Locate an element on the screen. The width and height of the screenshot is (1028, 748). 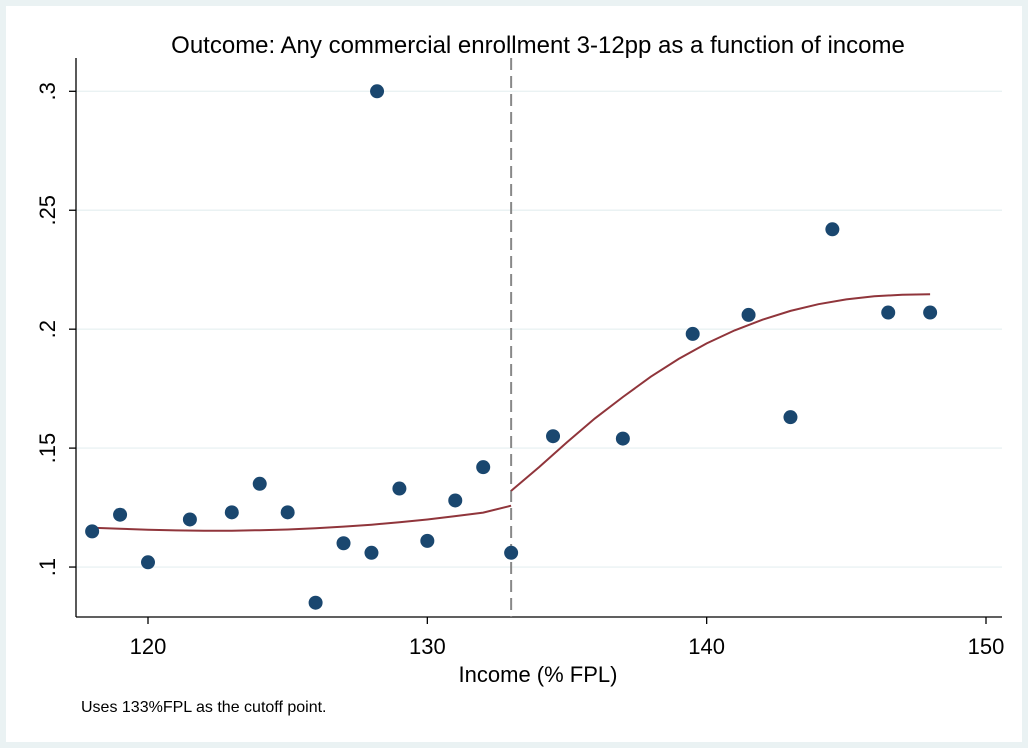
y-tick-label: .25 is located at coordinates (47, 210).